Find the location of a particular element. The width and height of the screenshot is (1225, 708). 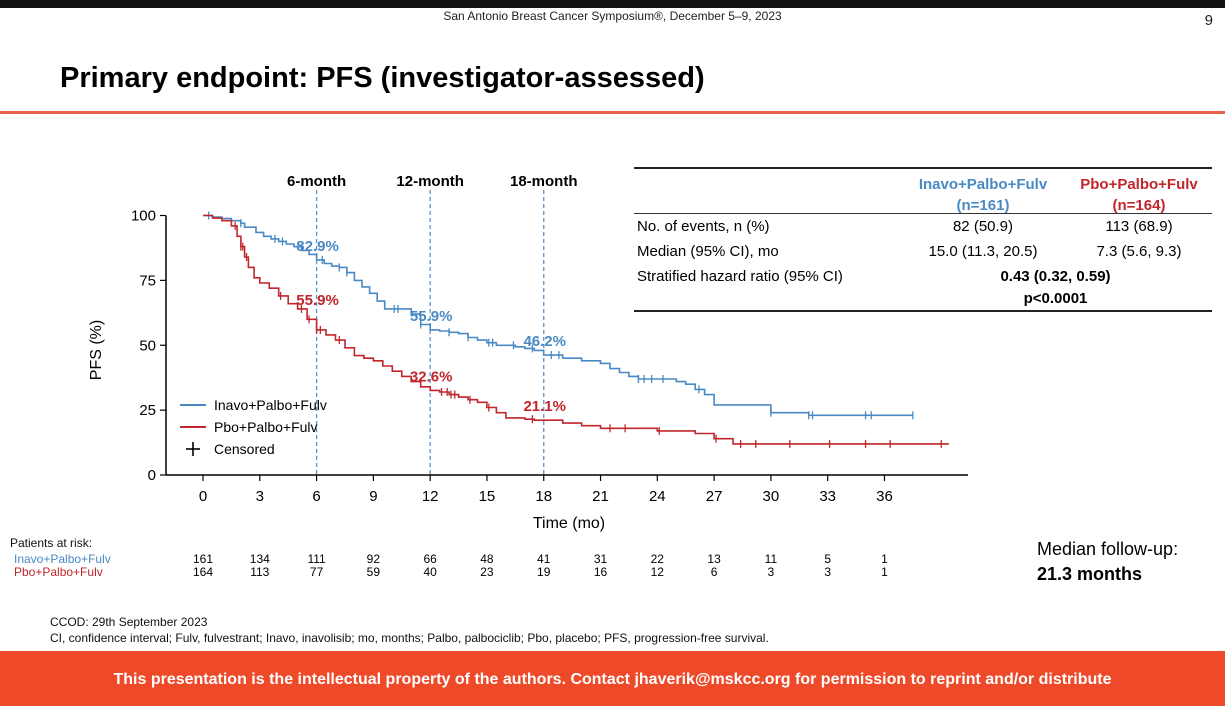

risk-count: 40 is located at coordinates (430, 572).